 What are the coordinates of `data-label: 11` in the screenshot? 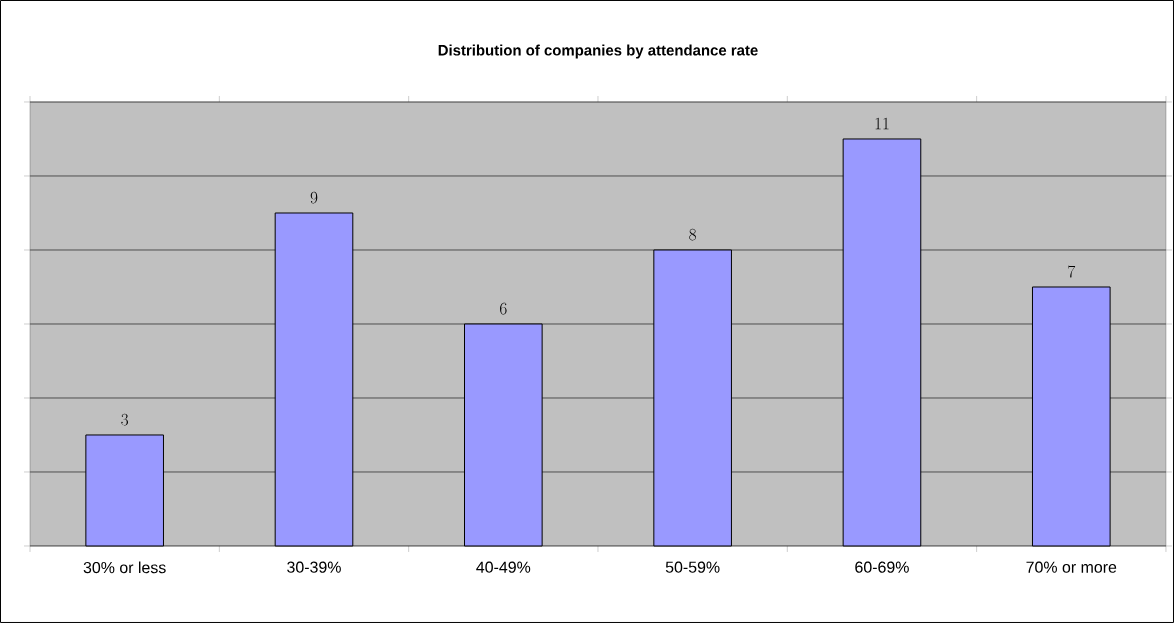 It's located at (882, 123).